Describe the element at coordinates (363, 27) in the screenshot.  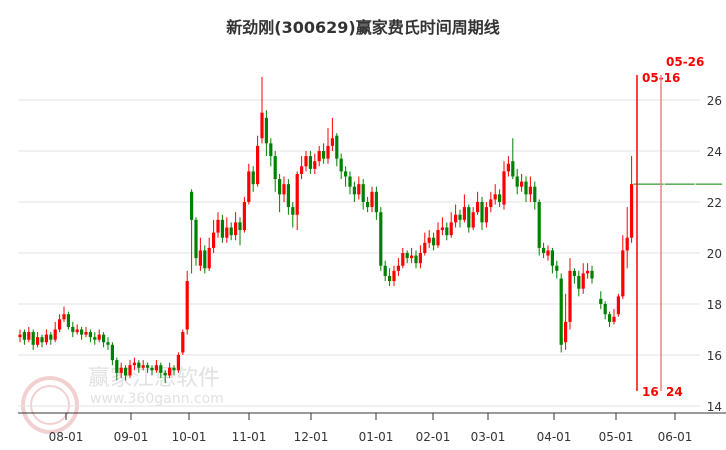
I see `chart-title: 新劲刚(300629)赢家费氏时间周期线` at that location.